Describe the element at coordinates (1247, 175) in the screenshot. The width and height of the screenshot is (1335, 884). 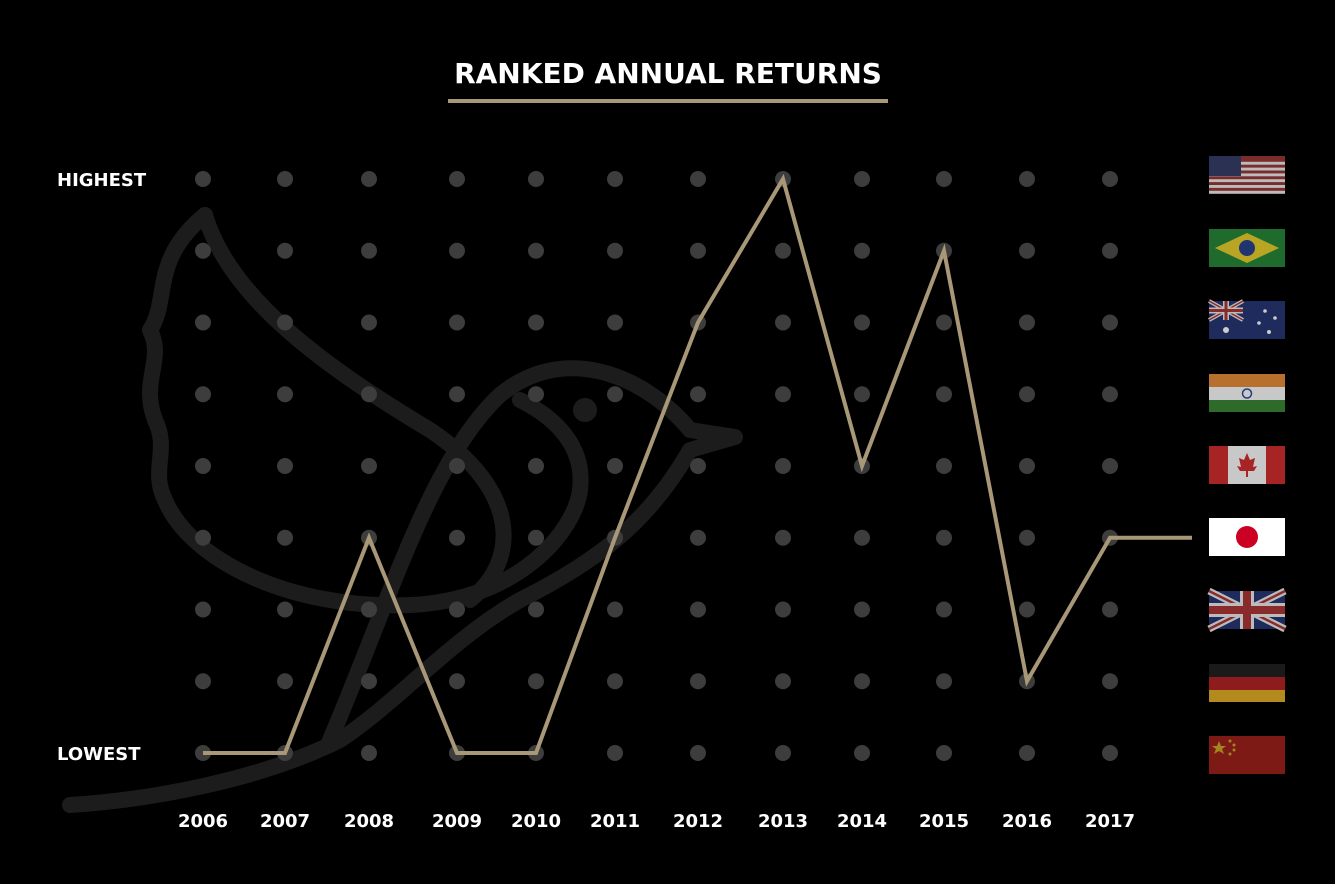
I see `united-states-flag` at that location.